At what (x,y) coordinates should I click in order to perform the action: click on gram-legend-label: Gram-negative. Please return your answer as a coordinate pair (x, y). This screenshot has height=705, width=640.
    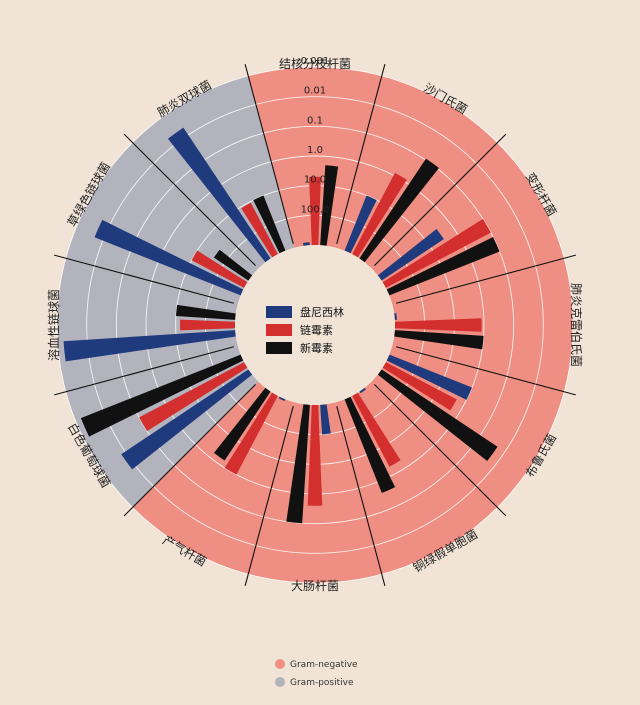
    Looking at the image, I should click on (324, 665).